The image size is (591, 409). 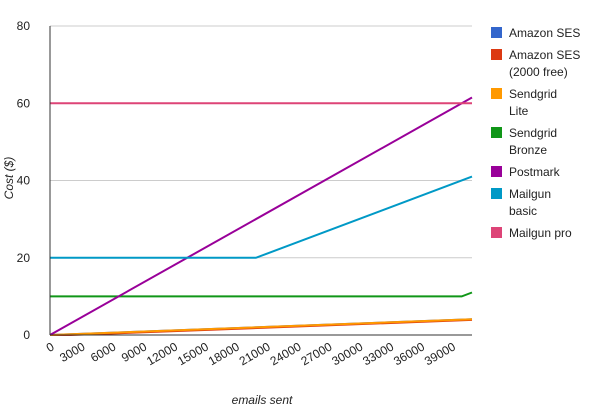 What do you see at coordinates (24, 258) in the screenshot?
I see `y-tick-label: 20` at bounding box center [24, 258].